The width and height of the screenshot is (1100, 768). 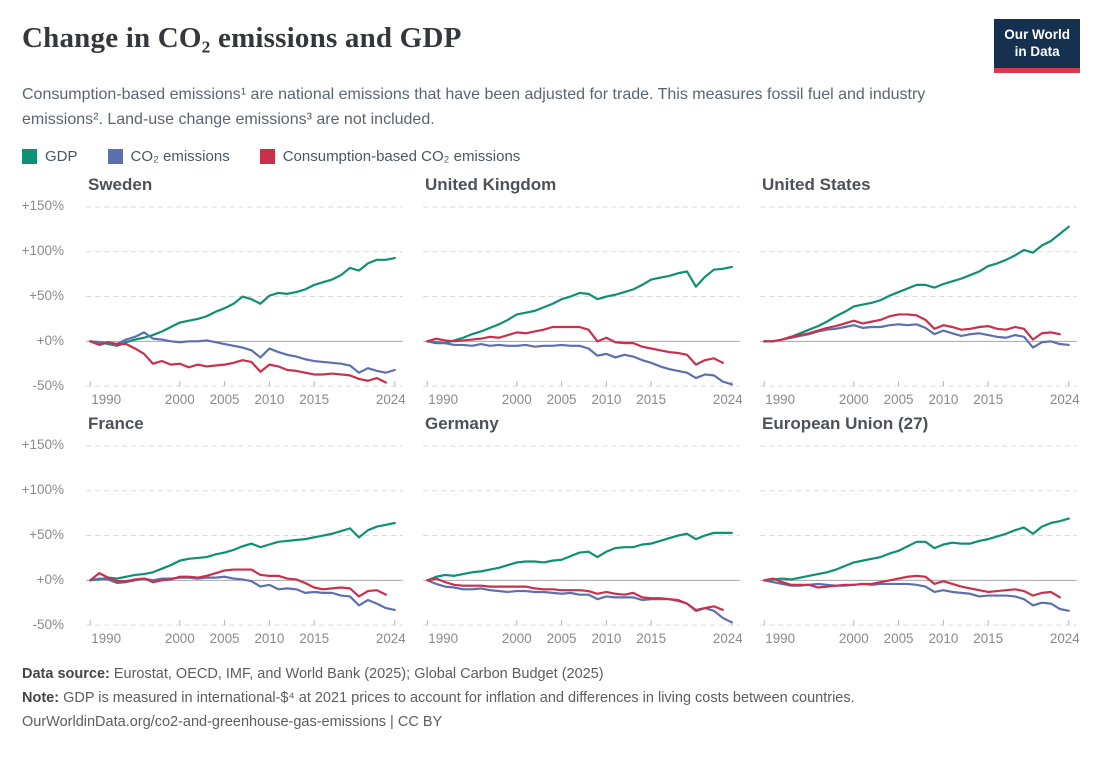 I want to click on chart-panel: France 1990 2000 2005 2010 2015 2024, so click(x=245, y=531).